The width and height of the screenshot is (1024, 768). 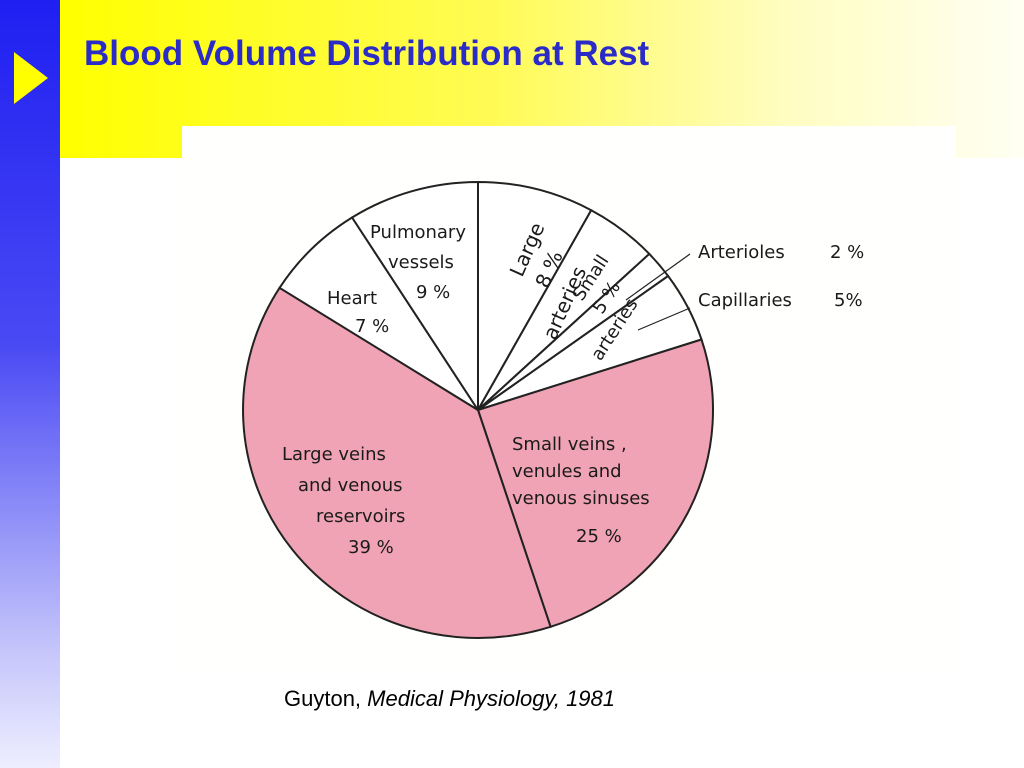 What do you see at coordinates (334, 454) in the screenshot?
I see `slice-label-line: Large veins` at bounding box center [334, 454].